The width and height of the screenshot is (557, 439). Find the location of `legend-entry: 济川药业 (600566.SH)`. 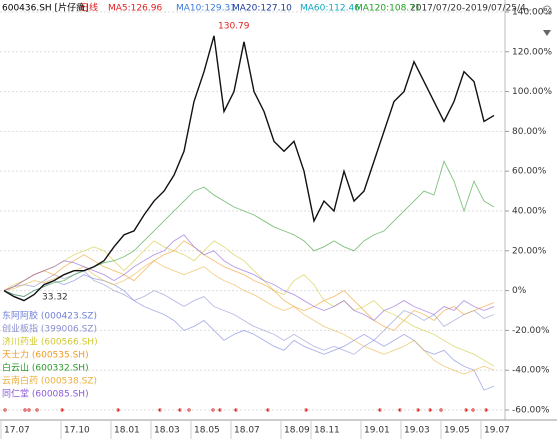

legend-entry: 济川药业 (600566.SH) is located at coordinates (50, 342).